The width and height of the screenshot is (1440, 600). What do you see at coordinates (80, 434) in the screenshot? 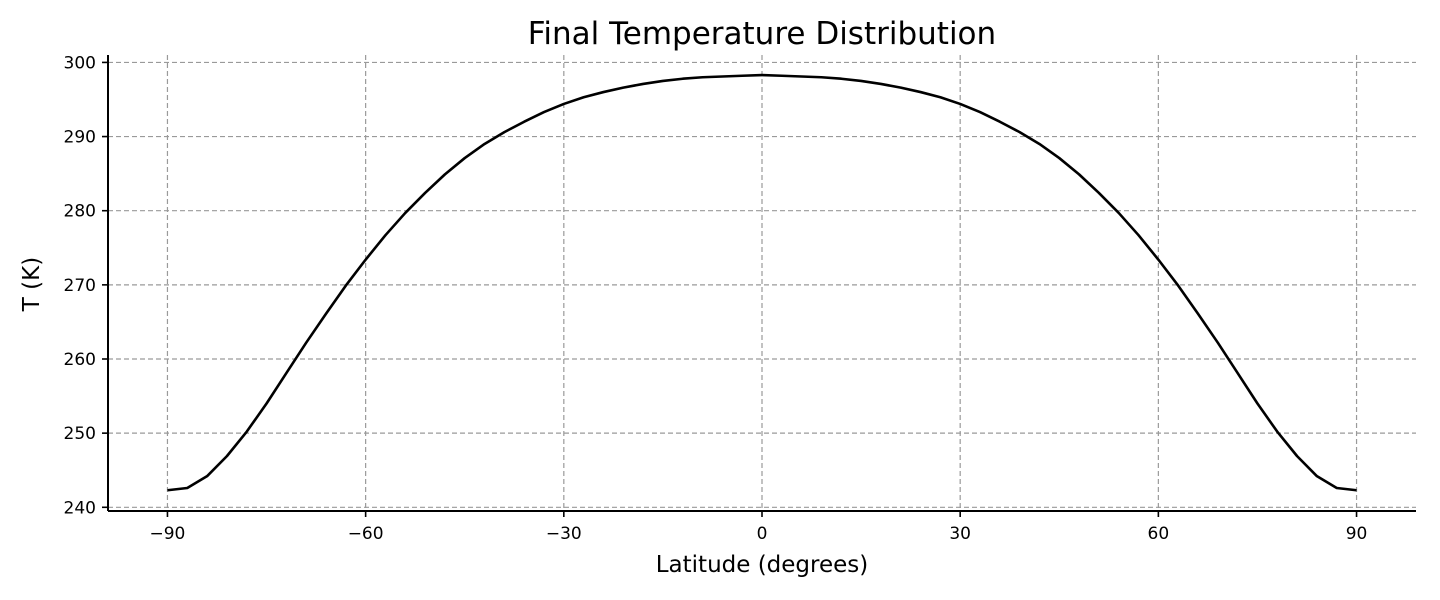
I see `y-tick-label: 250` at bounding box center [80, 434].